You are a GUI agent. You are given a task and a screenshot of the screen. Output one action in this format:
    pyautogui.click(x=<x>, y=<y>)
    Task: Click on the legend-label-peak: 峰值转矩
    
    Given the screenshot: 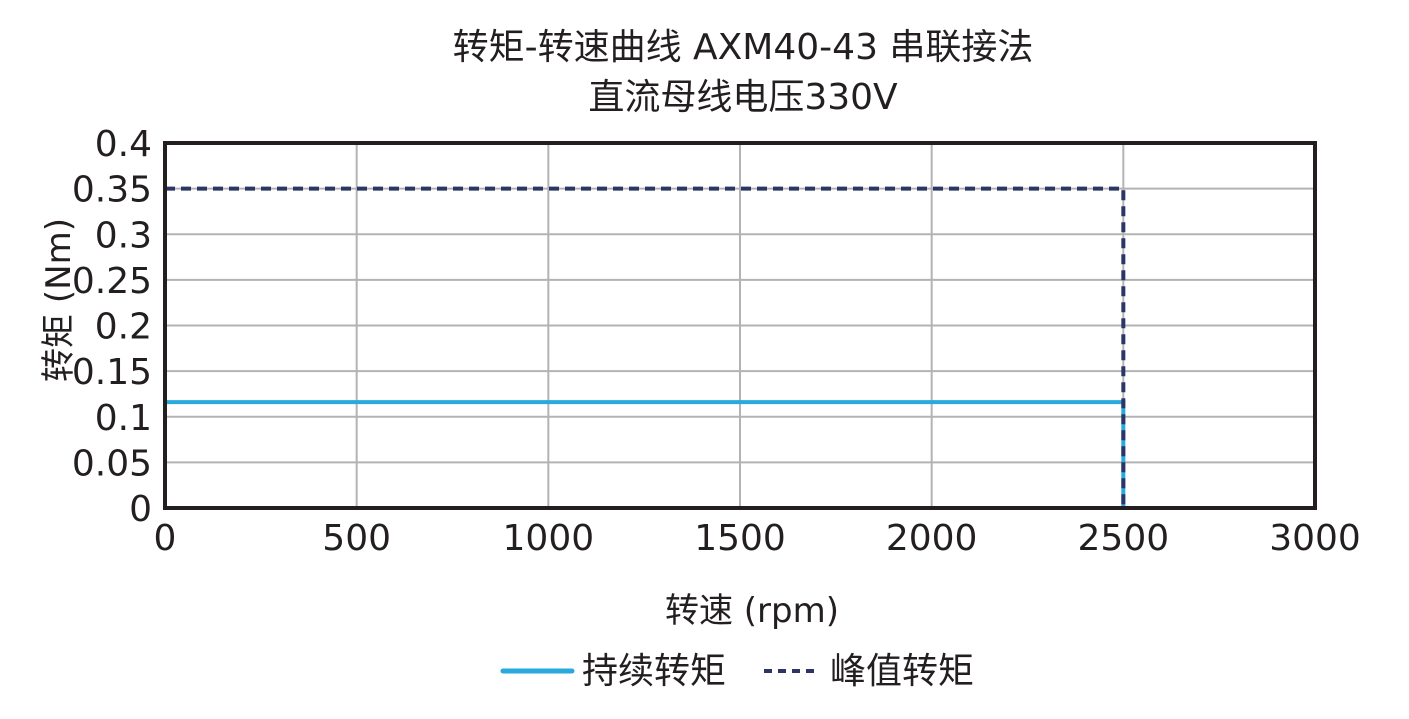 What is the action you would take?
    pyautogui.click(x=902, y=671)
    